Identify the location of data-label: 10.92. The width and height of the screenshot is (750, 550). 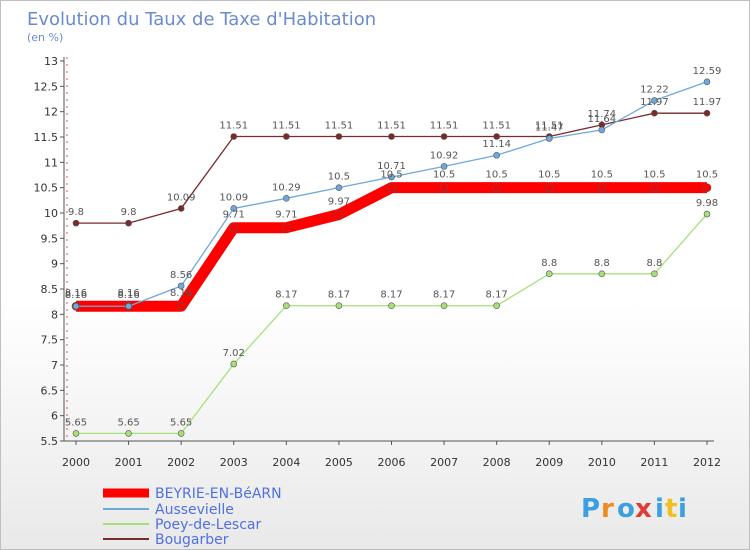
(444, 155).